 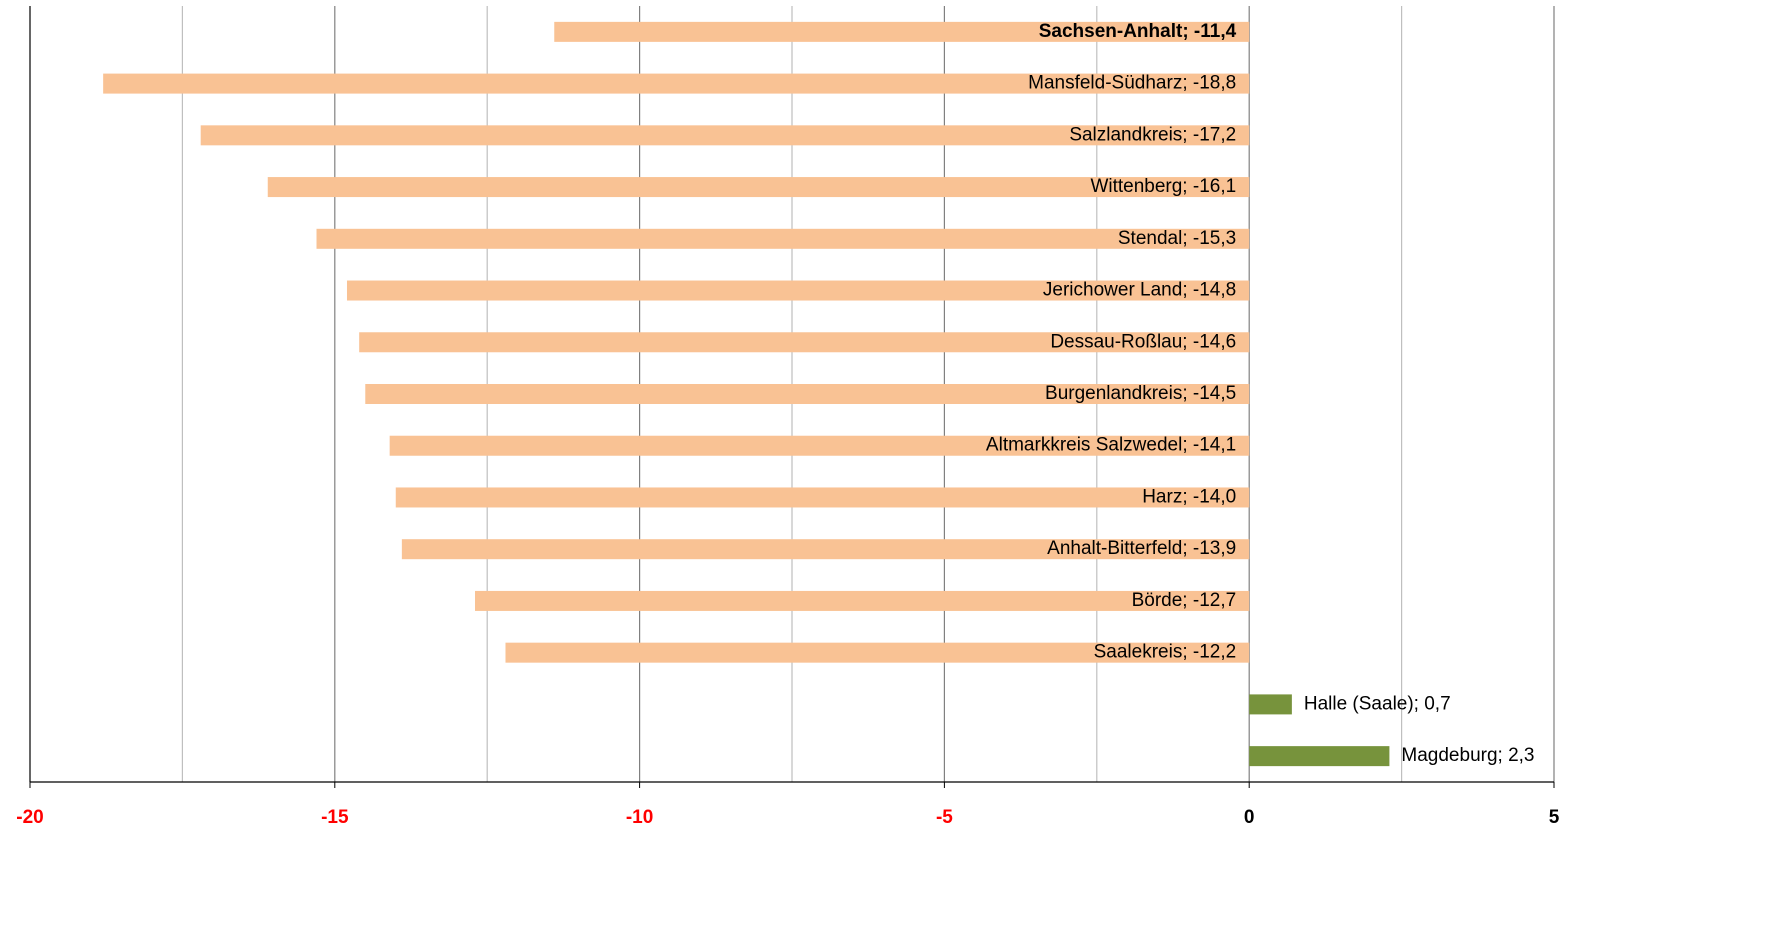 What do you see at coordinates (335, 817) in the screenshot?
I see `x-tick-label: -15` at bounding box center [335, 817].